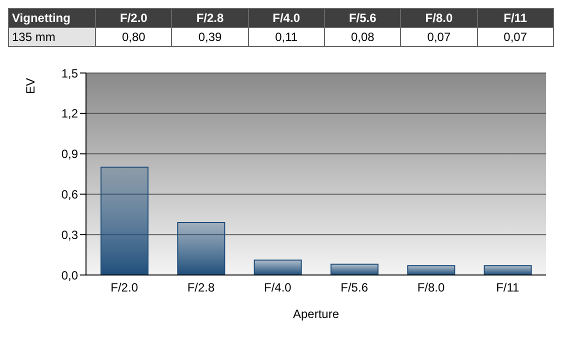 The height and width of the screenshot is (344, 562). Describe the element at coordinates (69, 73) in the screenshot. I see `y-tick-label: 1,5` at that location.